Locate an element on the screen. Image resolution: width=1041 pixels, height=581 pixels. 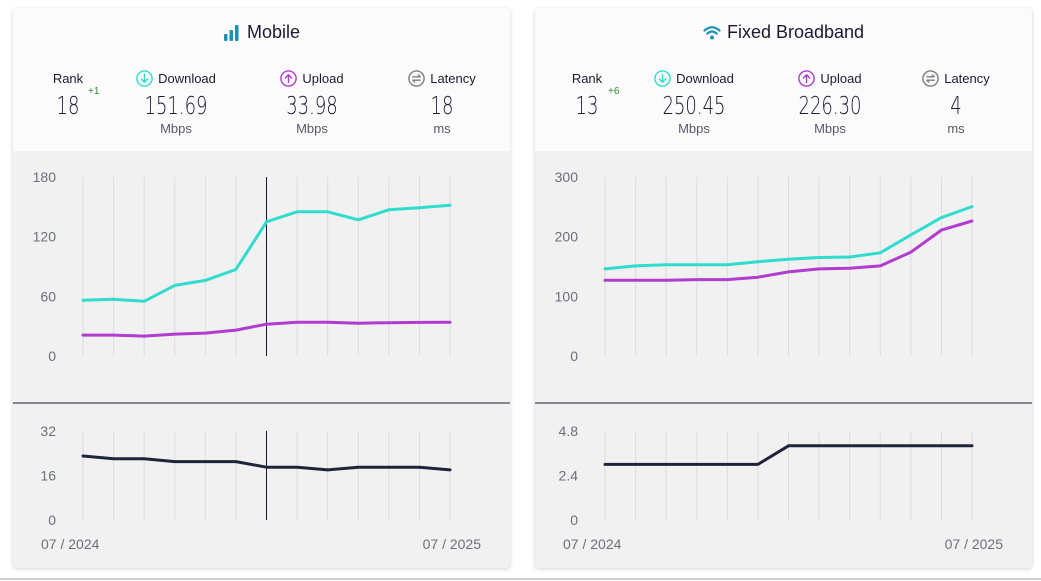
broadband-latency-ytick: 0 is located at coordinates (574, 520).